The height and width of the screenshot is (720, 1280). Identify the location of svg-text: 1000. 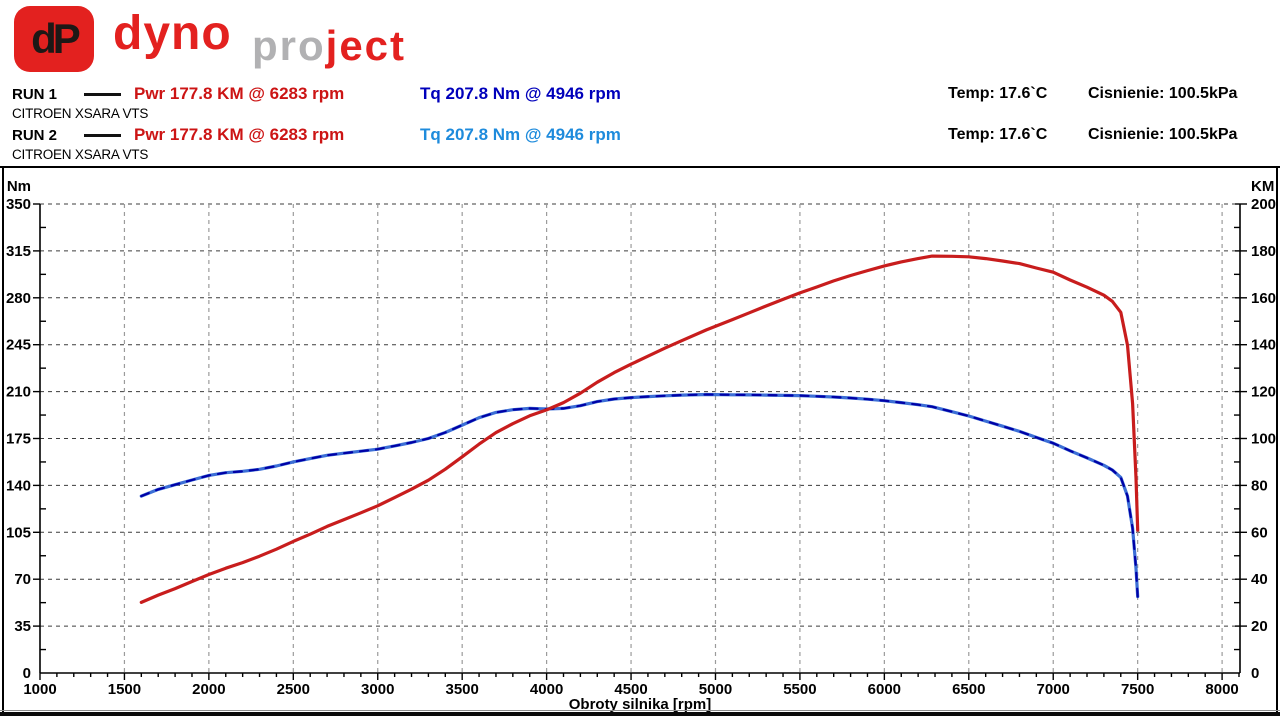
(39, 689).